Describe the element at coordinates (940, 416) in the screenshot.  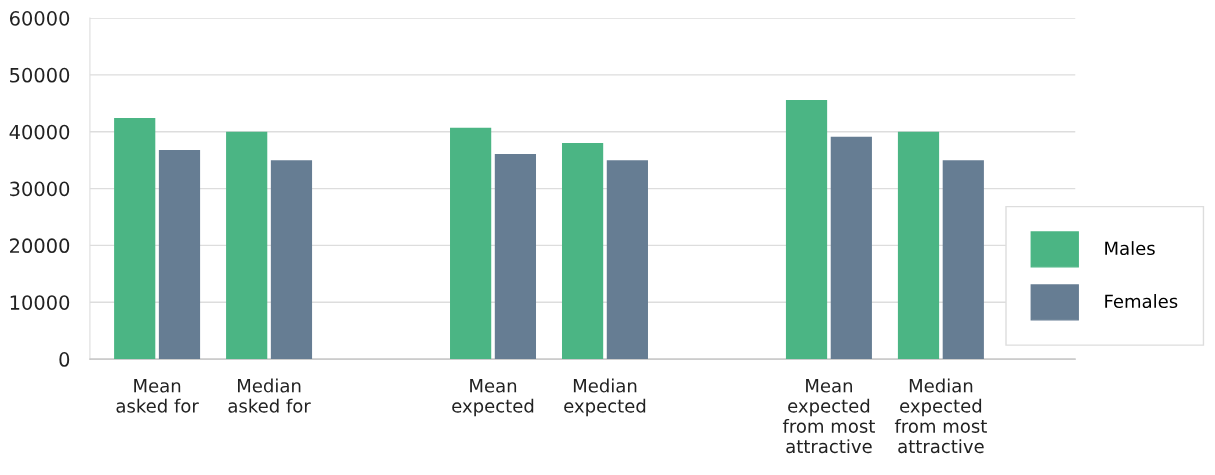
I see `x-tick-label: Median expected from most attractive` at that location.